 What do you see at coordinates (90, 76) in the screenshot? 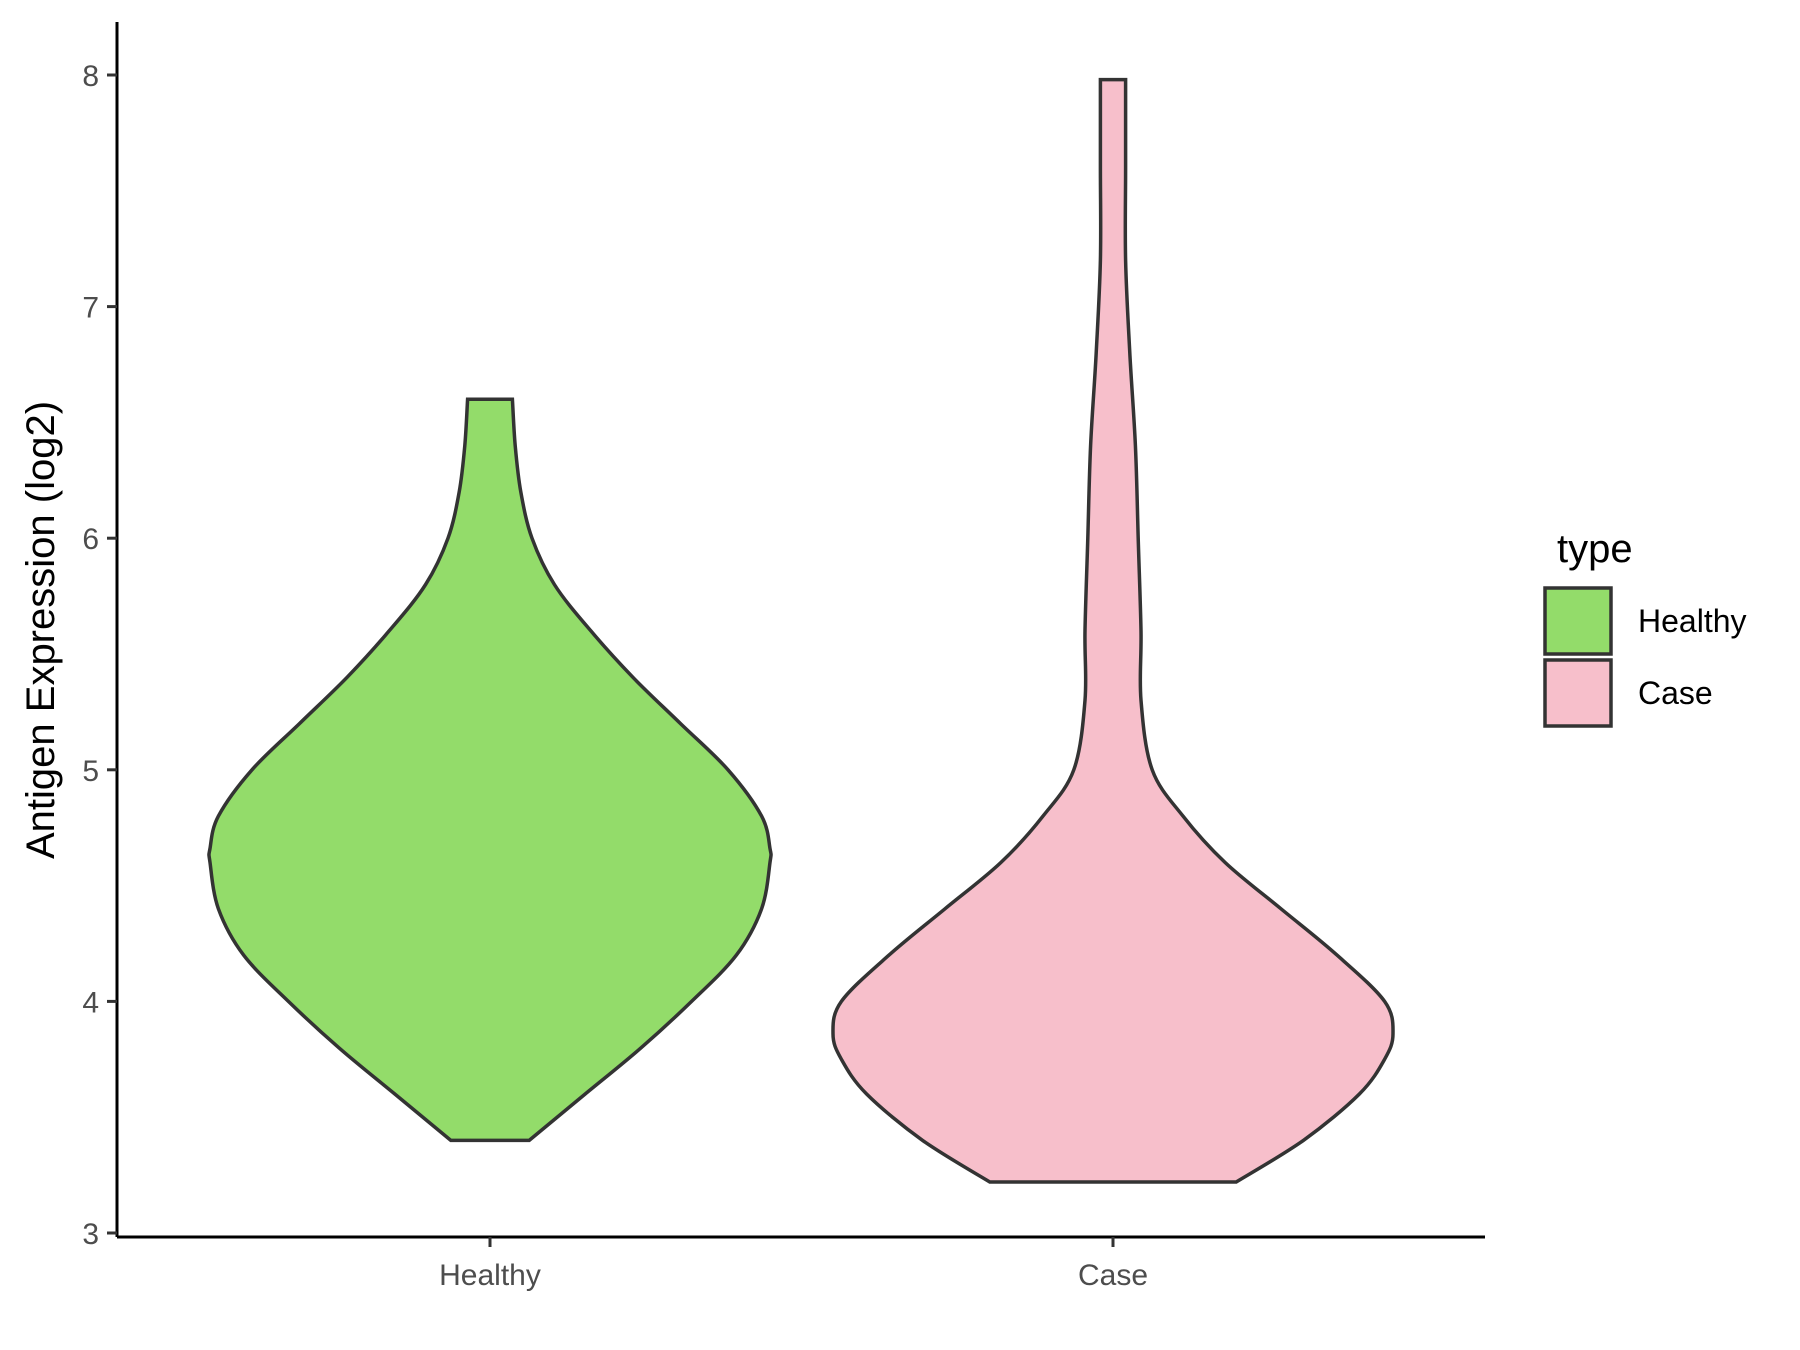
I see `y-tick-label: 8` at bounding box center [90, 76].